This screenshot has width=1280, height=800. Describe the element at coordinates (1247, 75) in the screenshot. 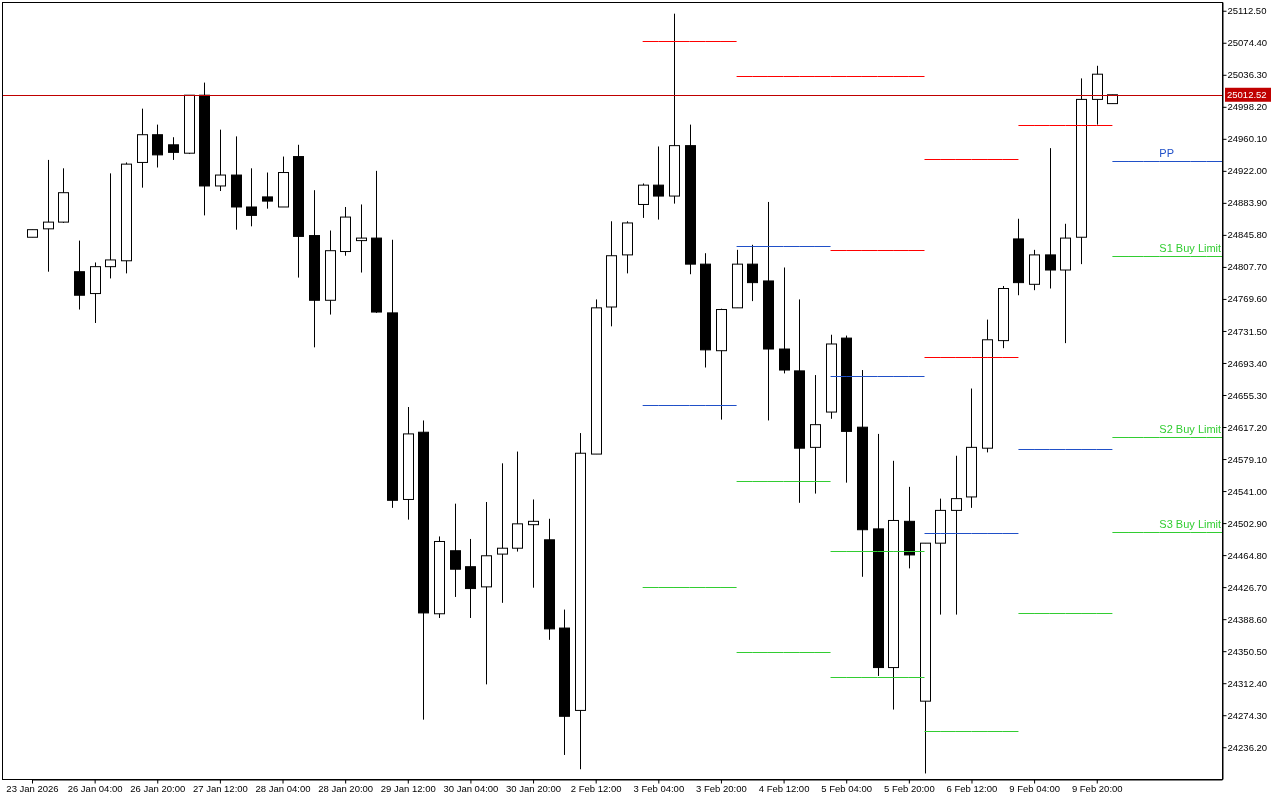

I see `y-tick-label: 25036.30` at that location.